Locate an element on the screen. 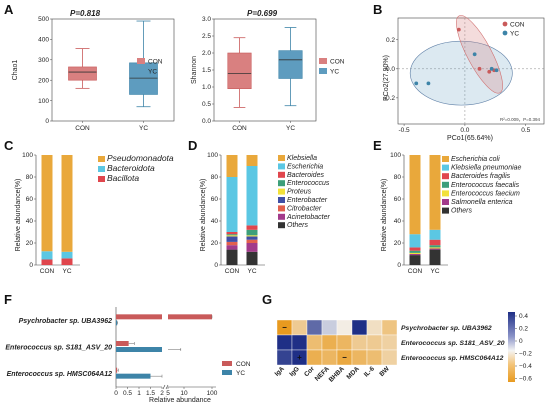 Image resolution: width=550 pixels, height=408 pixels. legend-swatch-yc is located at coordinates (323, 71).